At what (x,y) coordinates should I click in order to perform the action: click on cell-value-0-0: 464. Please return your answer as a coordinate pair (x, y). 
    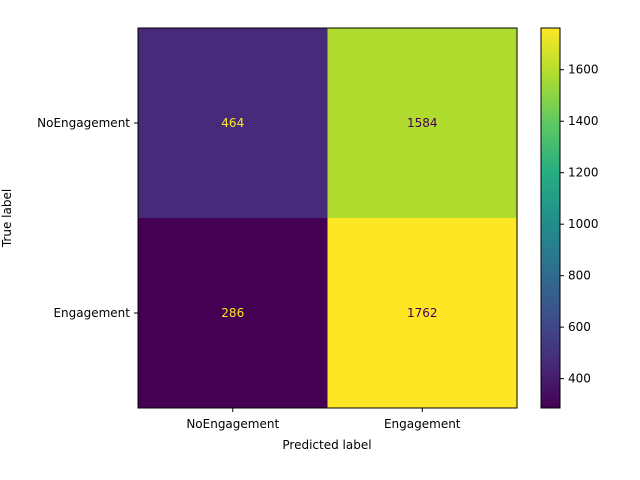
    Looking at the image, I should click on (232, 123).